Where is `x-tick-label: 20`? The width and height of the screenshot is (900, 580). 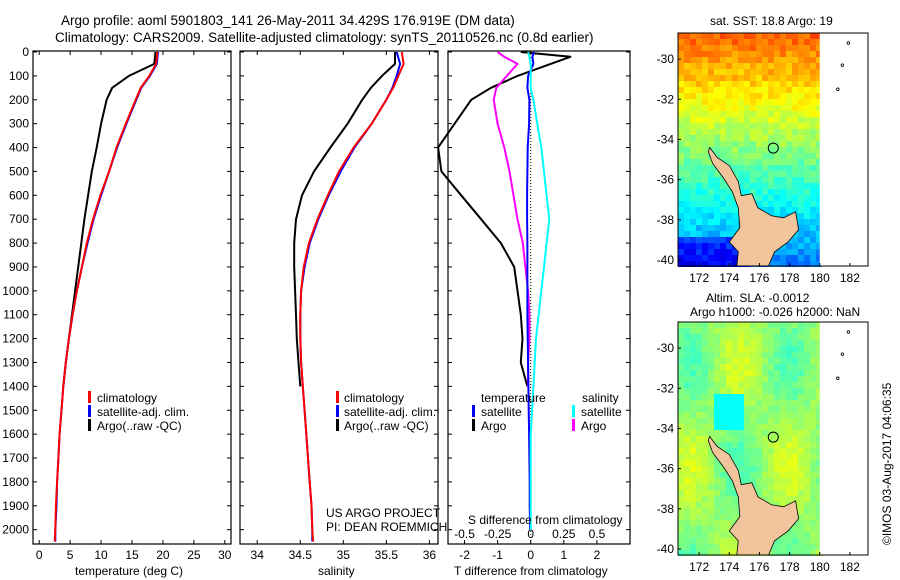 x-tick-label: 20 is located at coordinates (163, 555).